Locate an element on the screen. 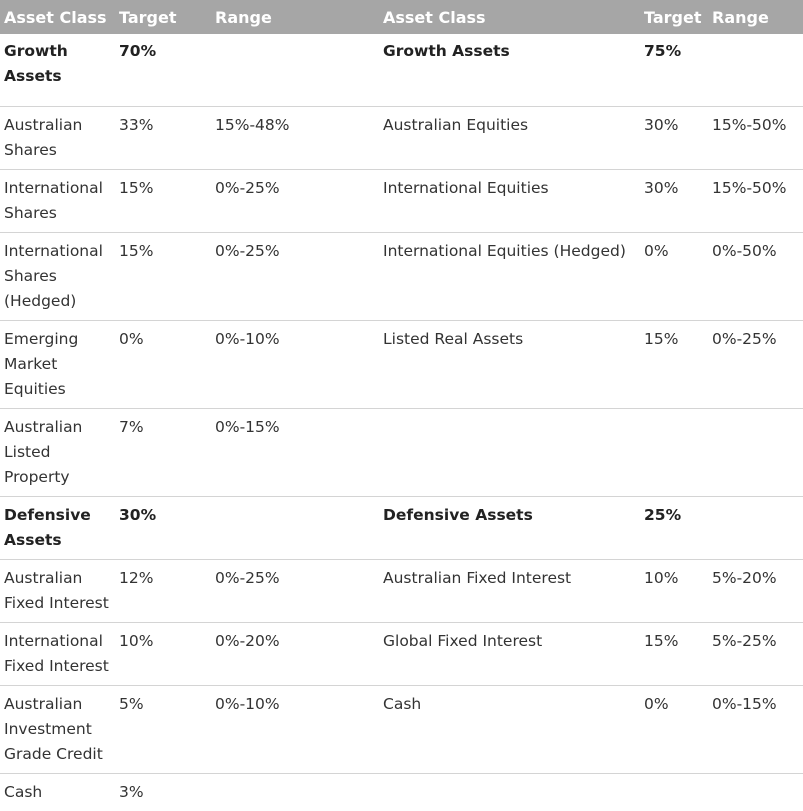 Image resolution: width=803 pixels, height=811 pixels. cell-asset-class: Australian Shares is located at coordinates (59, 138).